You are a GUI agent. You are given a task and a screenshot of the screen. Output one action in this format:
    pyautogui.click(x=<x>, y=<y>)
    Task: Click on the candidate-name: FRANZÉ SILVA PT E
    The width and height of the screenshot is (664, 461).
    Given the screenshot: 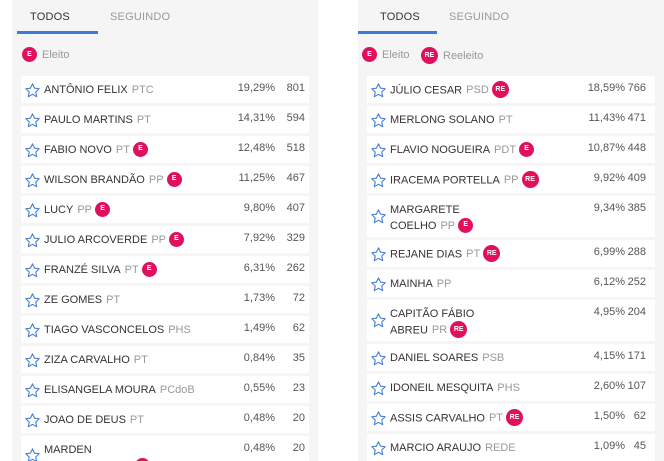 What is the action you would take?
    pyautogui.click(x=100, y=269)
    